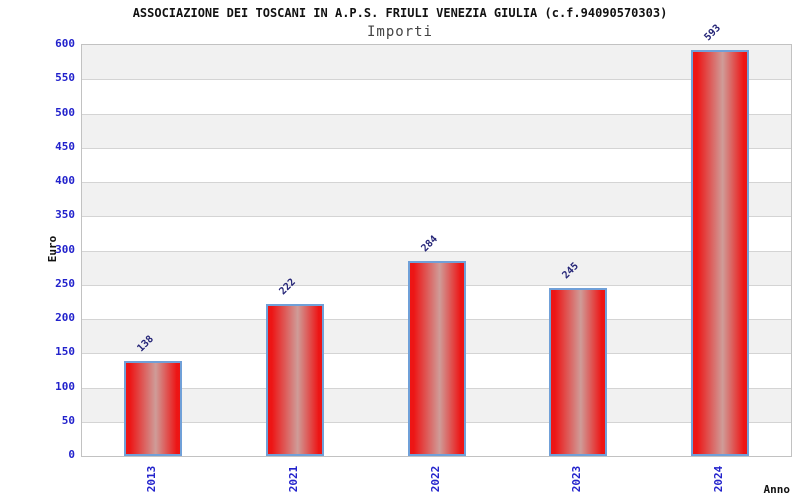 The width and height of the screenshot is (800, 500). I want to click on x-tick-2023: 2023, so click(577, 479).